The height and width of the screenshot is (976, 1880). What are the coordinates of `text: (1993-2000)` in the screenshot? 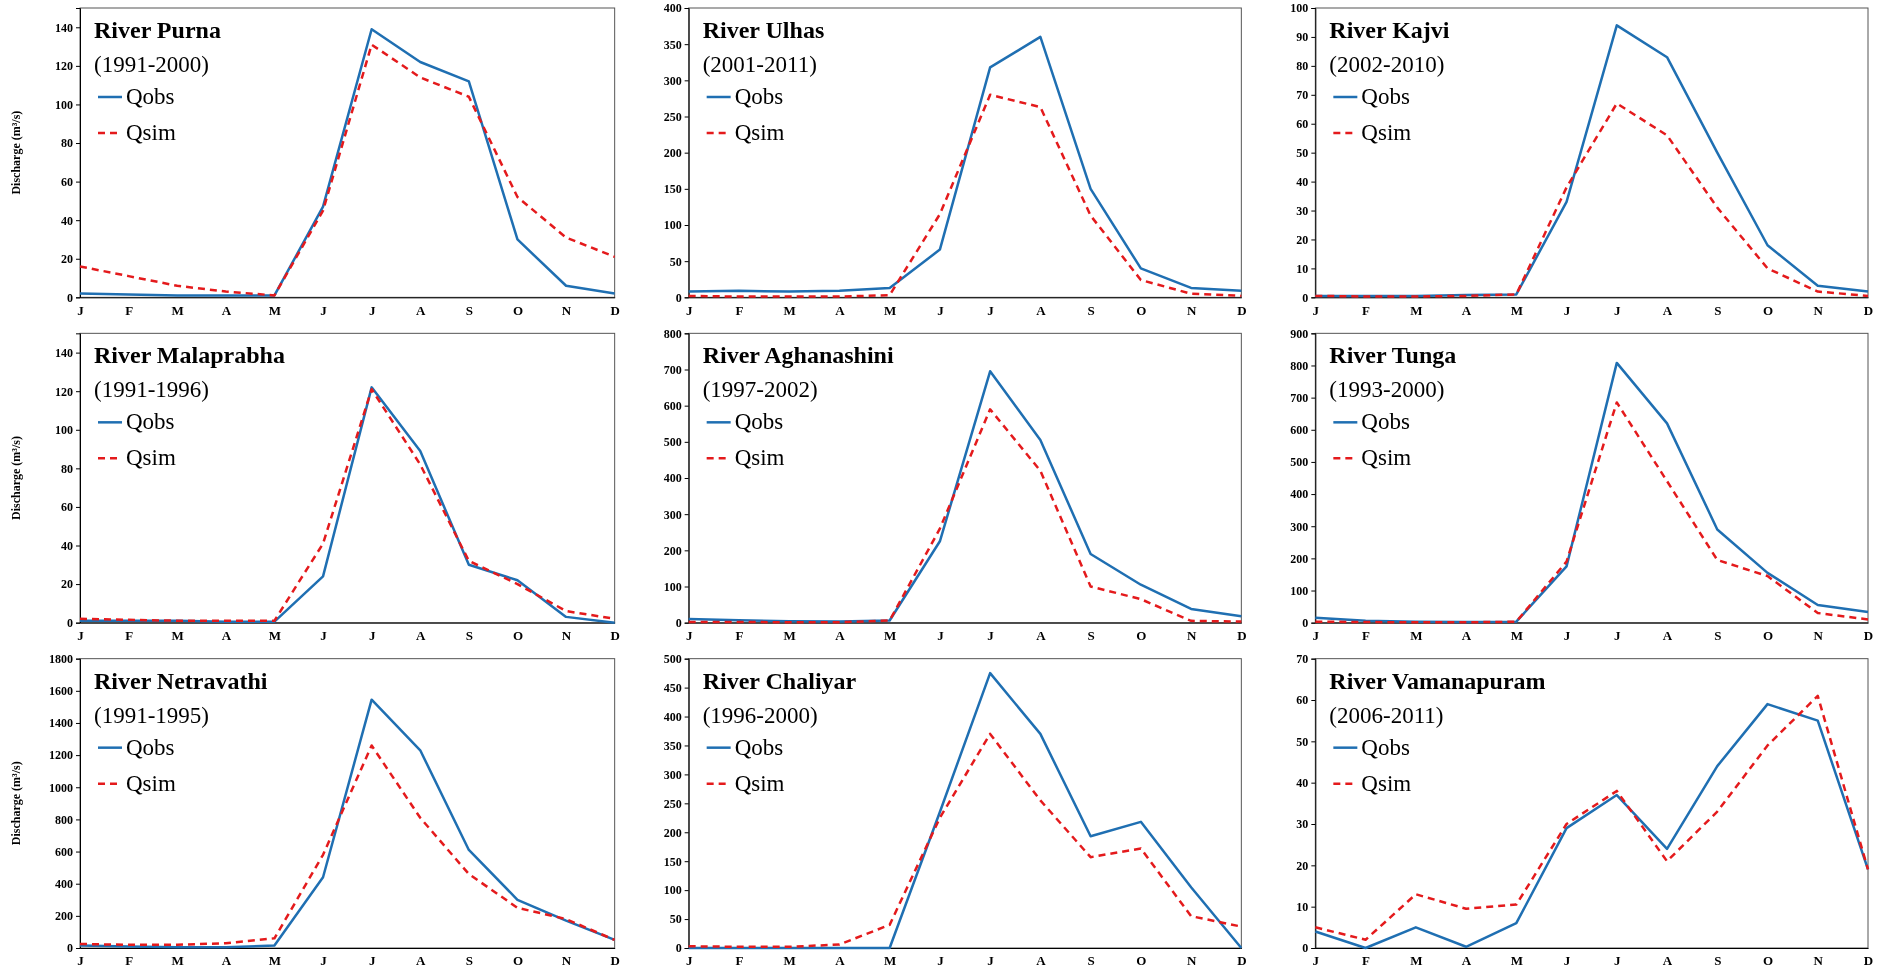 It's located at (1387, 390).